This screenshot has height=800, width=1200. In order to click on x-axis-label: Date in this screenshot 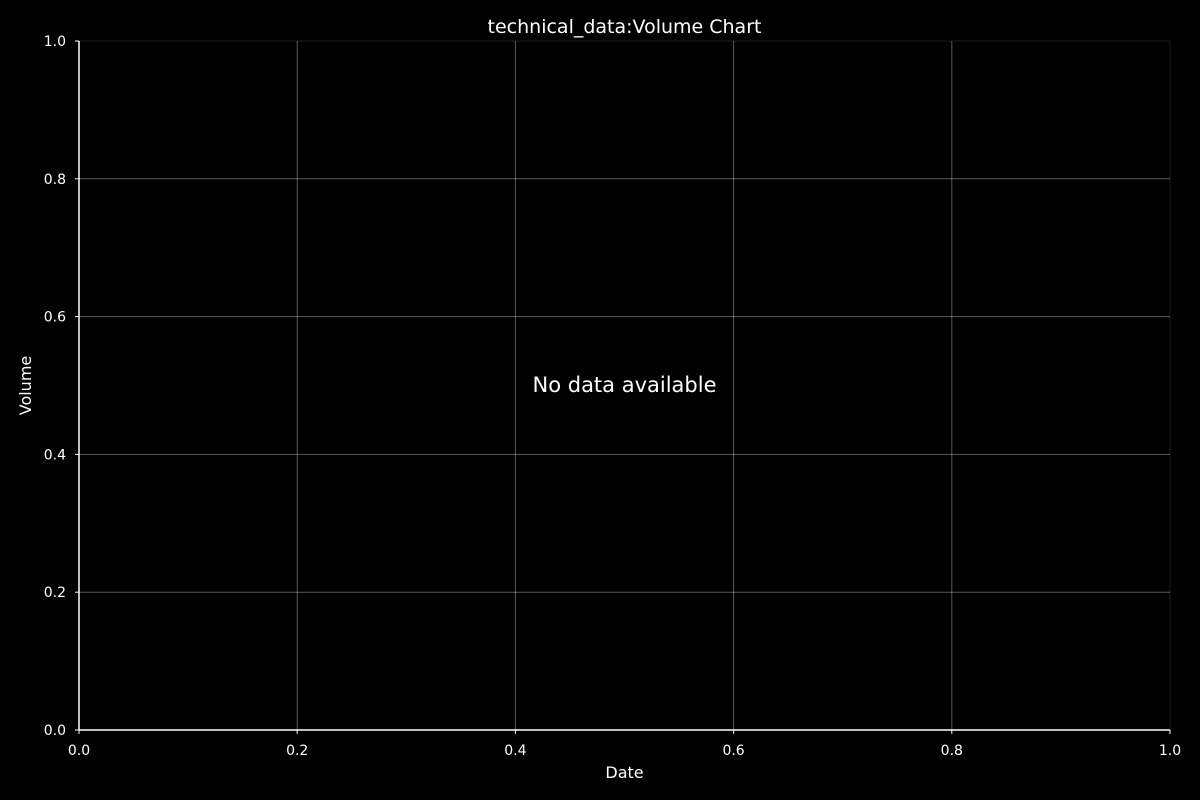, I will do `click(624, 772)`.